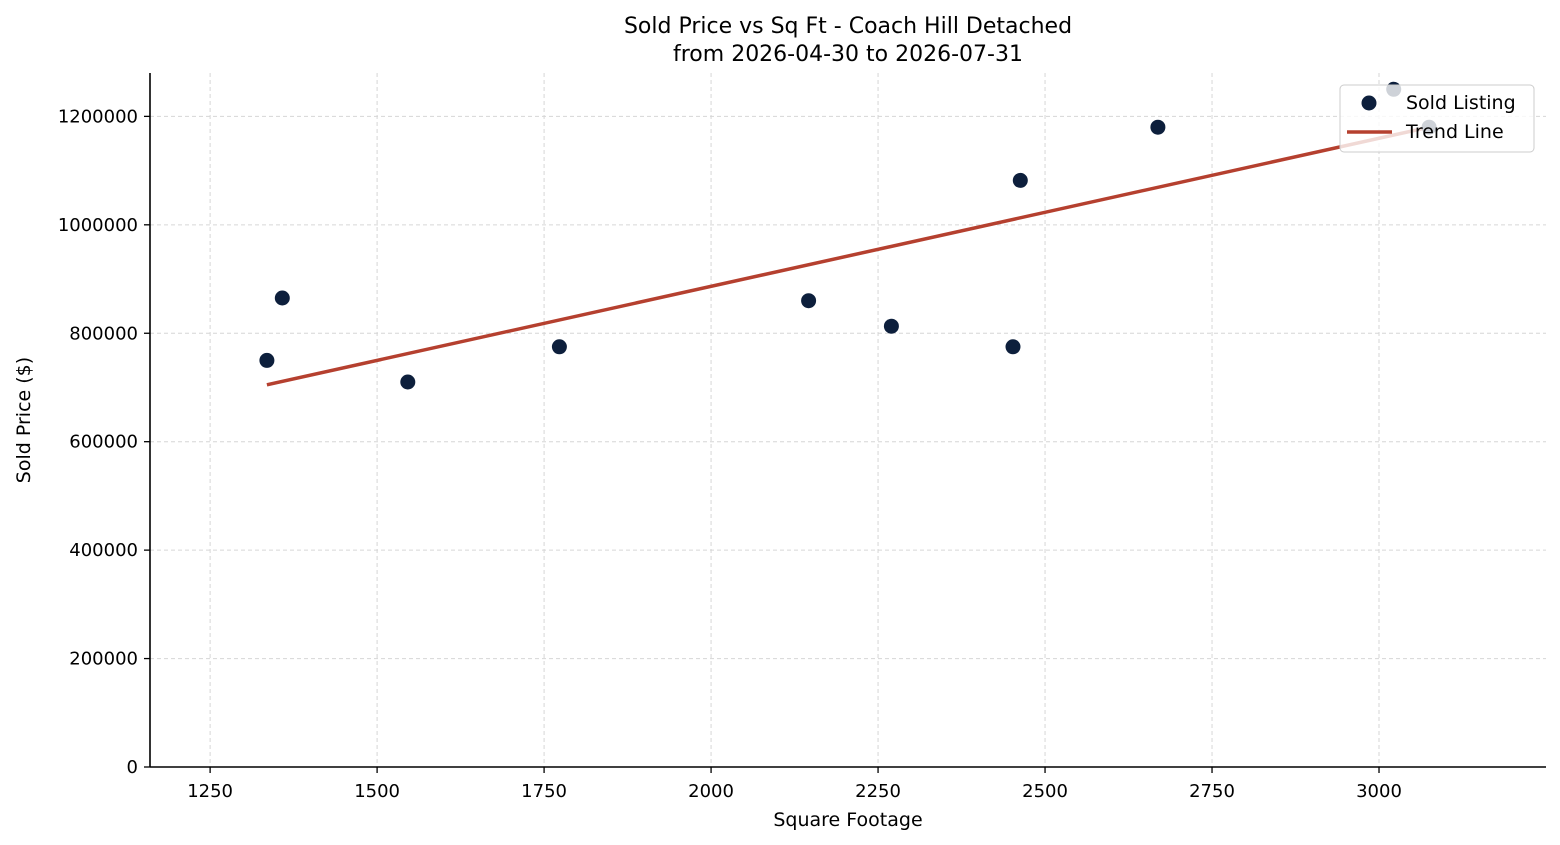 This screenshot has height=845, width=1560. What do you see at coordinates (1369, 103) in the screenshot?
I see `legend-marker-sold-listing` at bounding box center [1369, 103].